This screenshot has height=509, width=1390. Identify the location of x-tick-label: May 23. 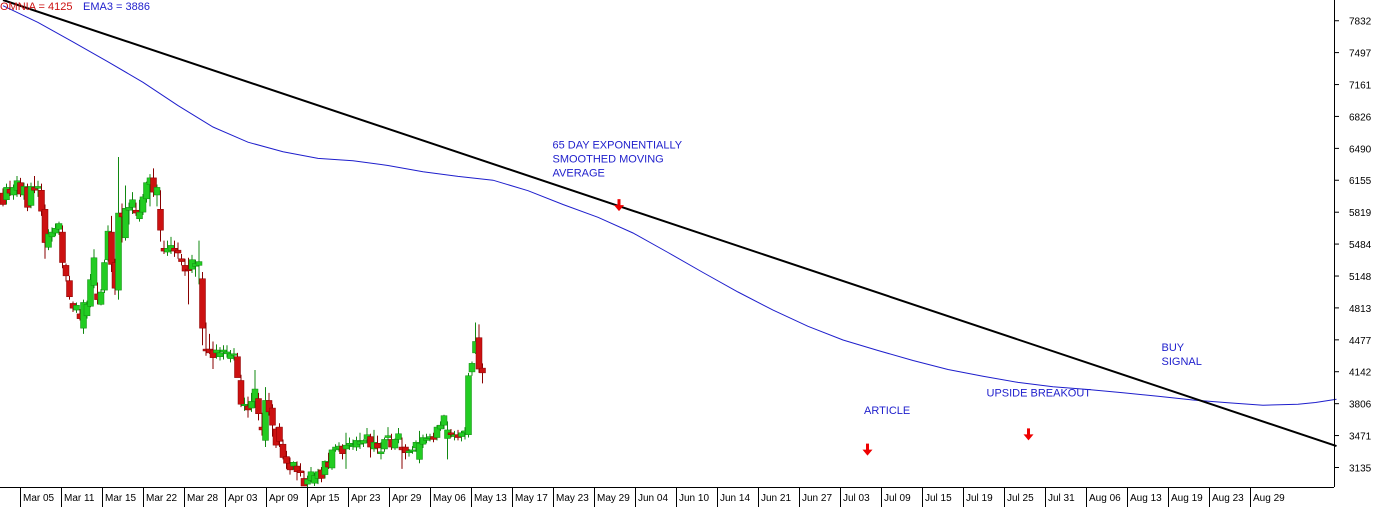
(572, 498).